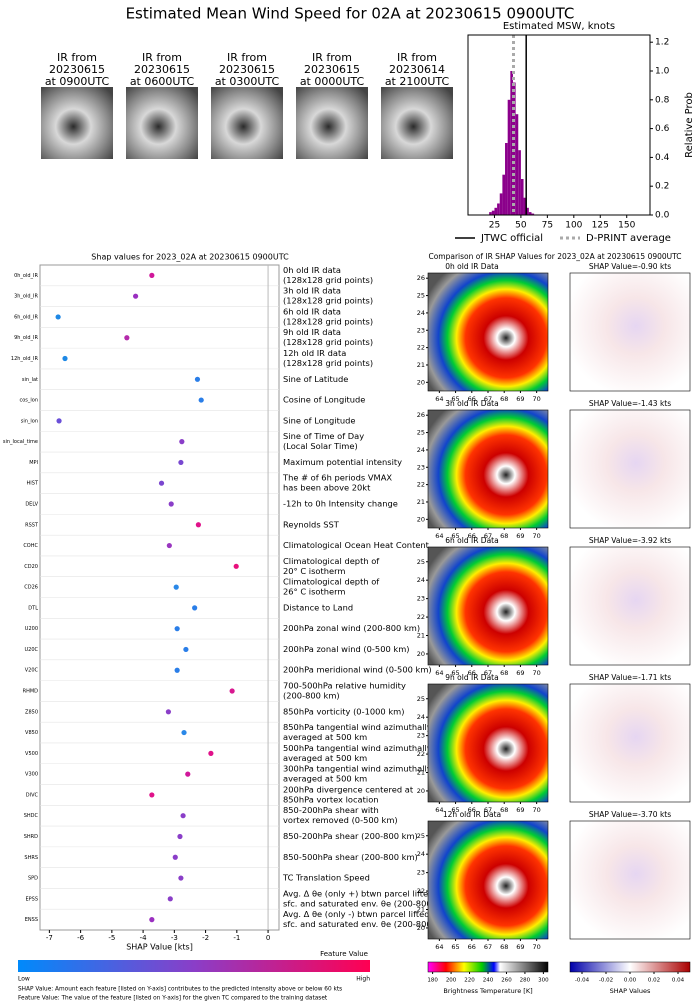 The image size is (699, 1003). What do you see at coordinates (662, 100) in the screenshot?
I see `y-tick-label: 0.8` at bounding box center [662, 100].